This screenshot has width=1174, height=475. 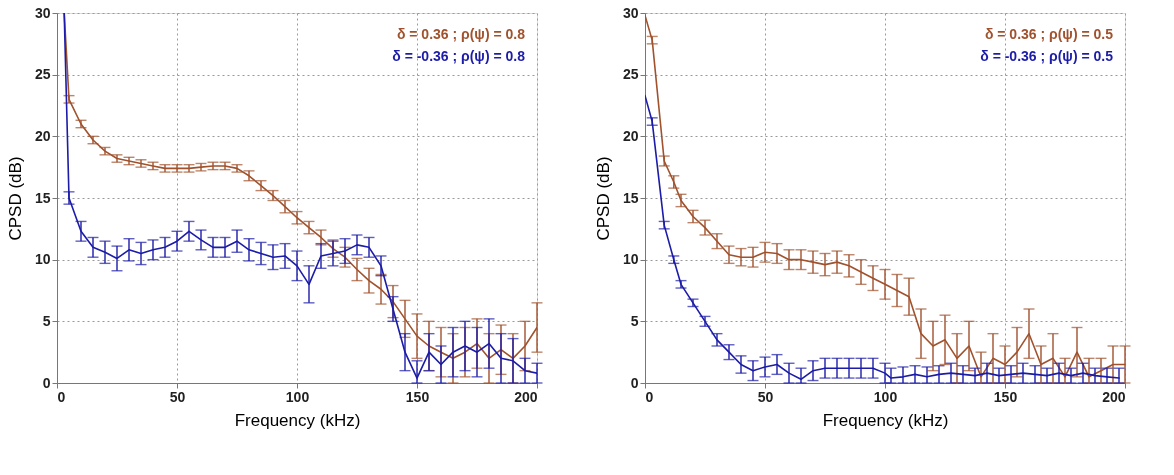 I want to click on text: δ = 0.36 ; ρ(ψ) = 0.8, so click(x=461, y=34).